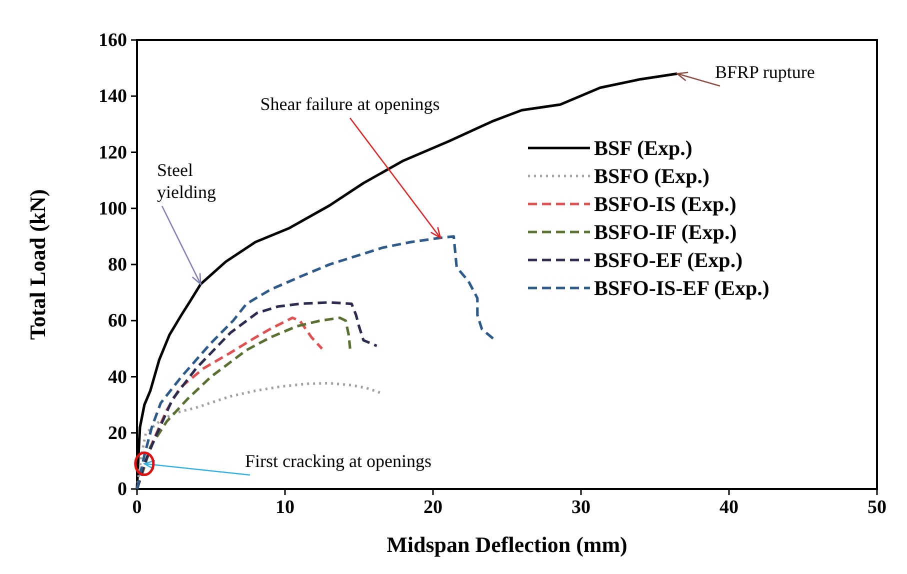 The height and width of the screenshot is (574, 907). I want to click on legend-label: BSFO-IS (Exp.), so click(665, 204).